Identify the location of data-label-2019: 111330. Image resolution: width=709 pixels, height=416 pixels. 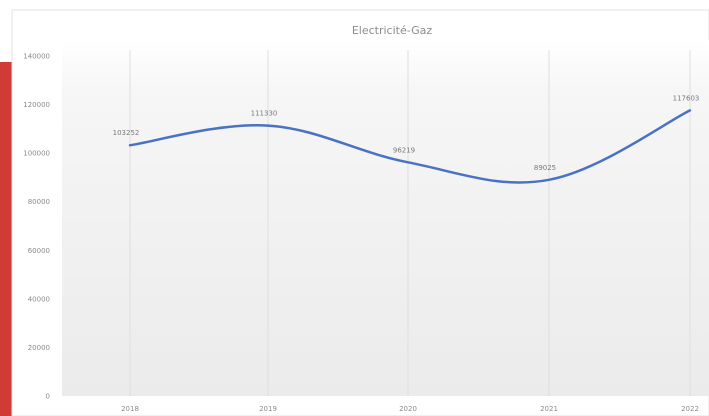
(264, 114).